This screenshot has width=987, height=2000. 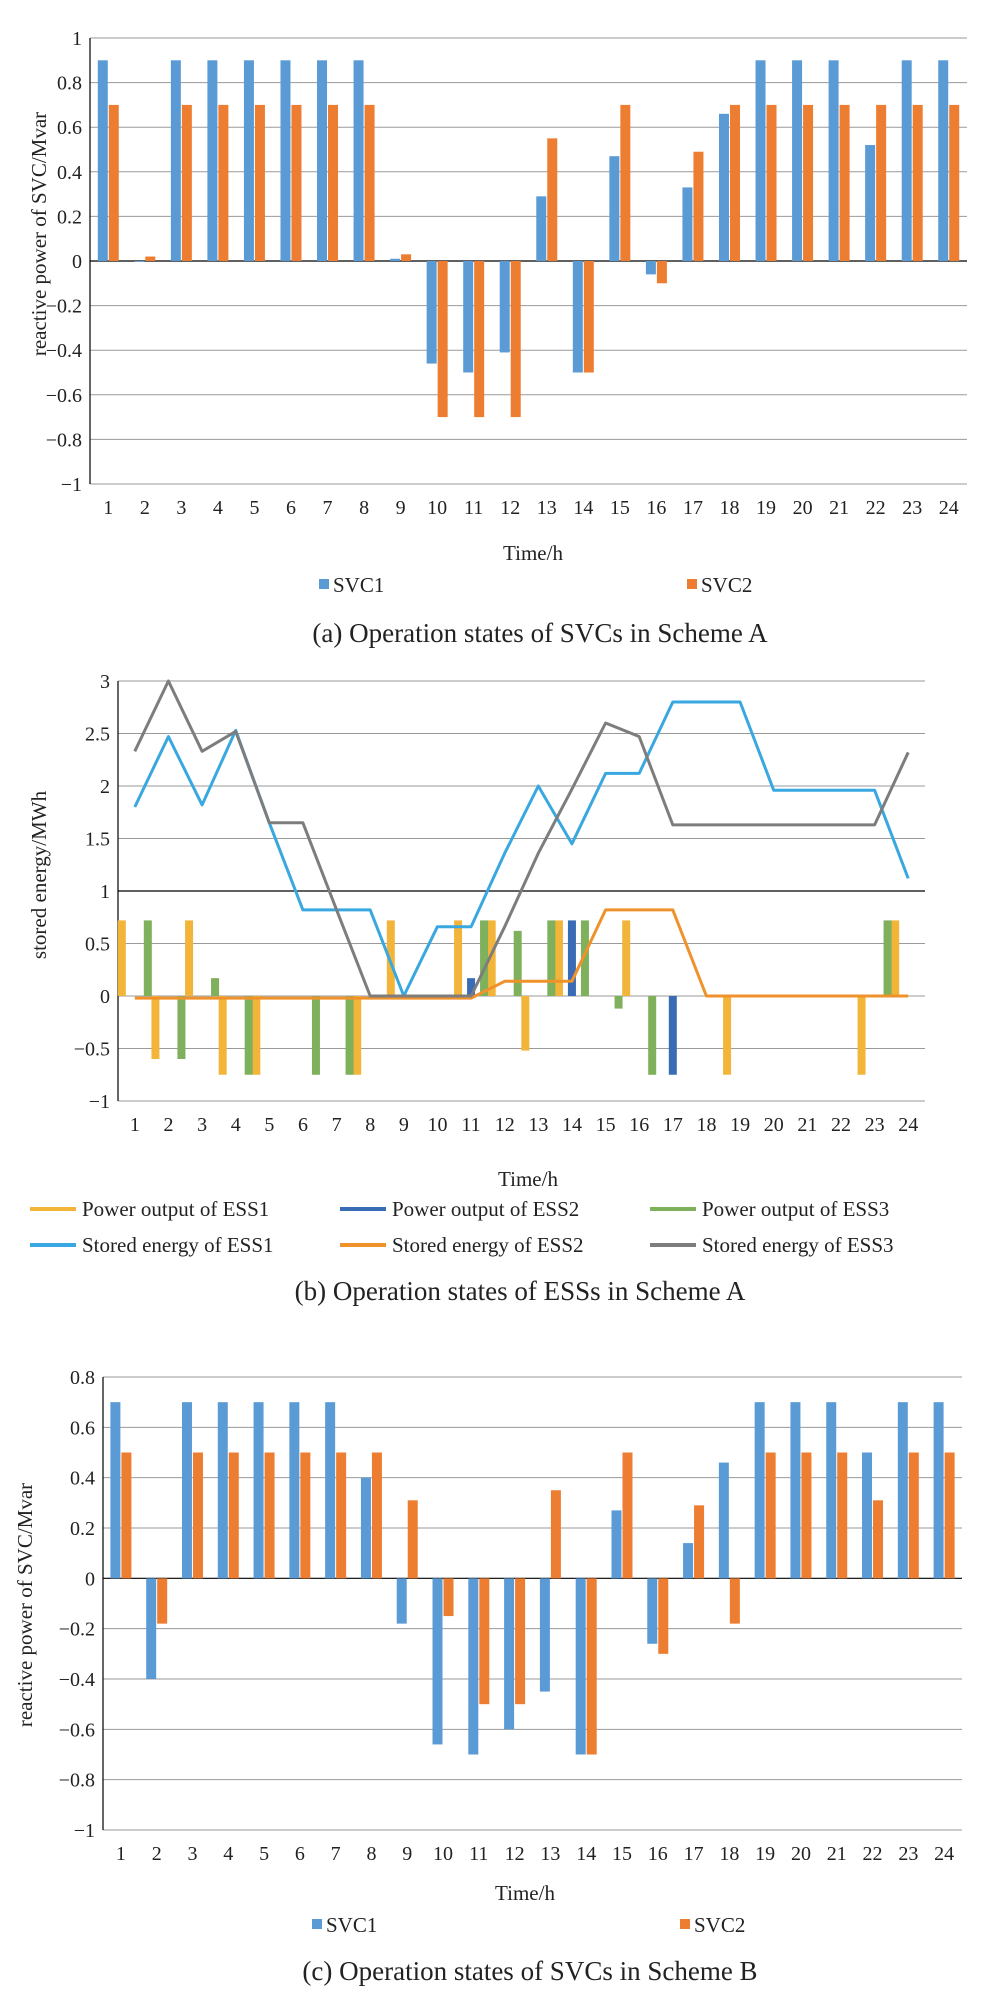 What do you see at coordinates (25, 1605) in the screenshot?
I see `c-y-axis-title: reactive power of SVC/Mvar` at bounding box center [25, 1605].